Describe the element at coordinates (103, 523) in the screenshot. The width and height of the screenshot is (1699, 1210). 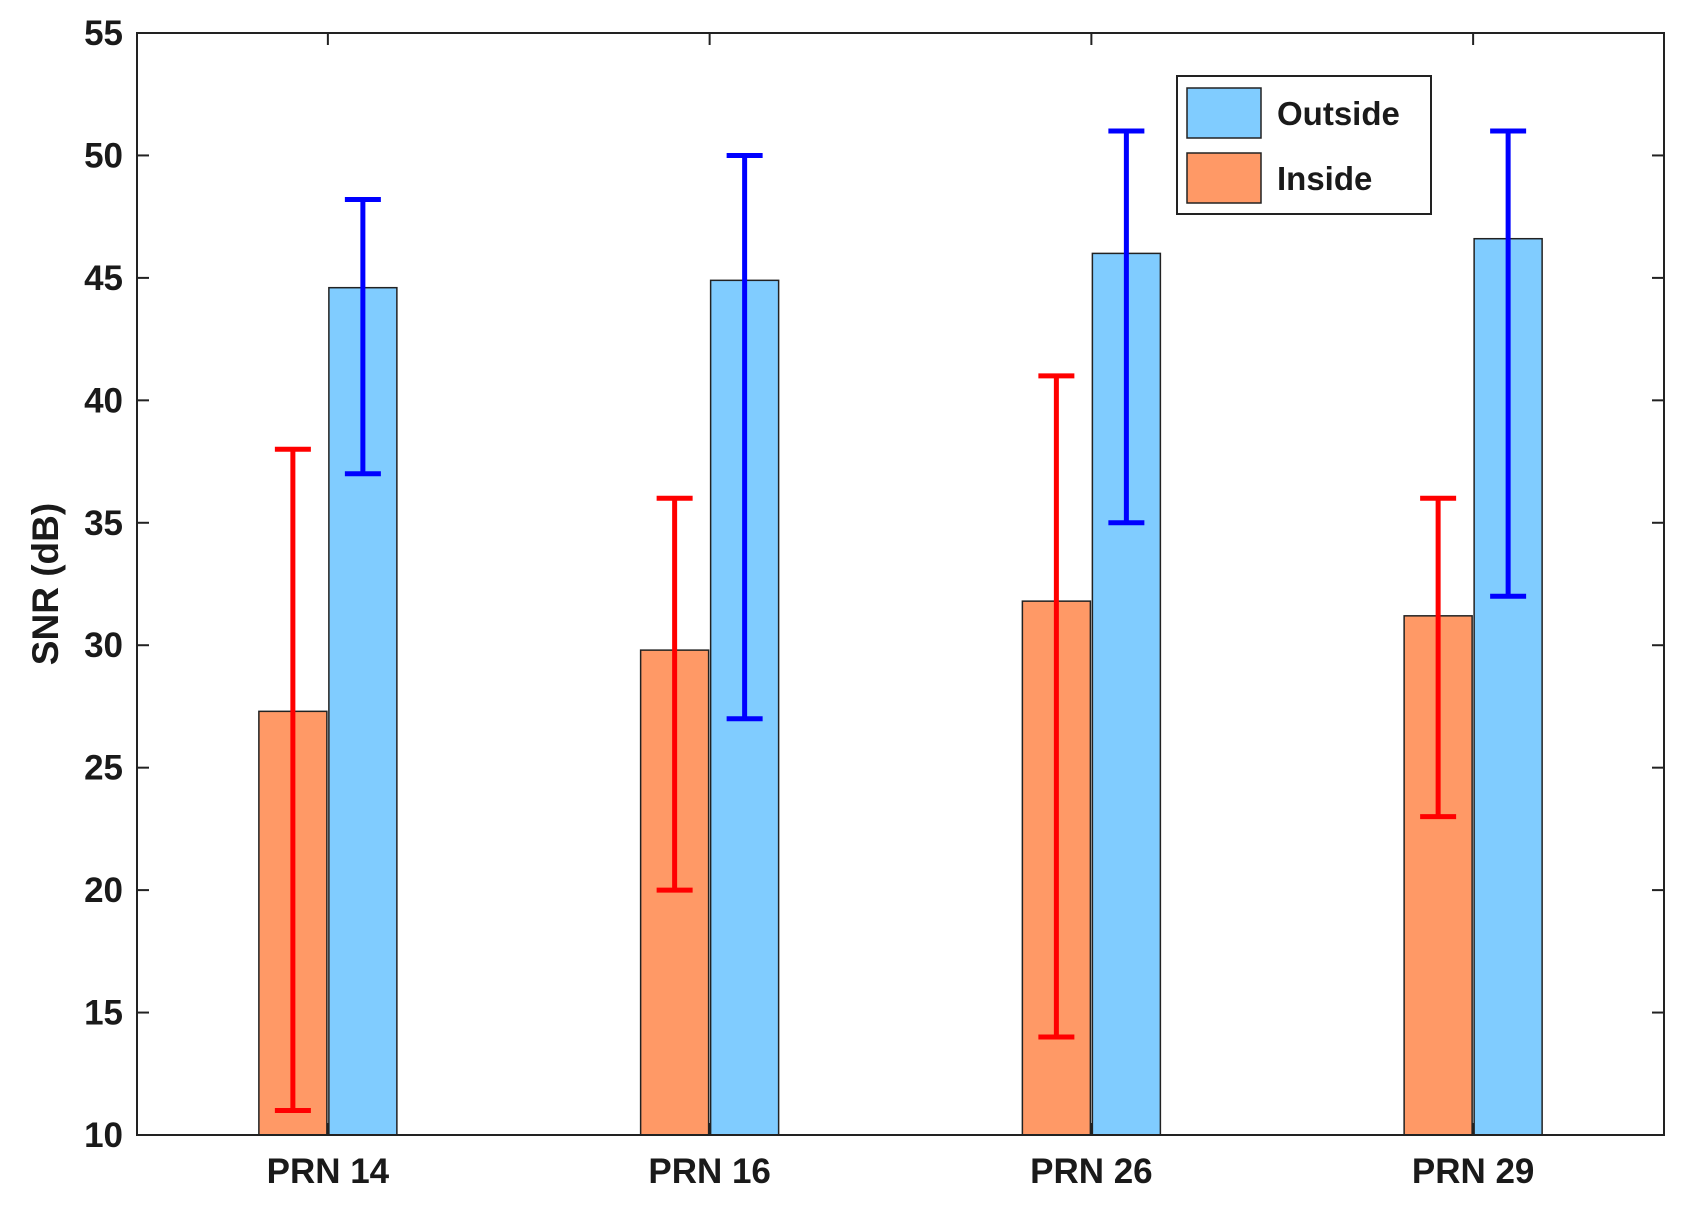
I see `y-tick-label: 35` at that location.